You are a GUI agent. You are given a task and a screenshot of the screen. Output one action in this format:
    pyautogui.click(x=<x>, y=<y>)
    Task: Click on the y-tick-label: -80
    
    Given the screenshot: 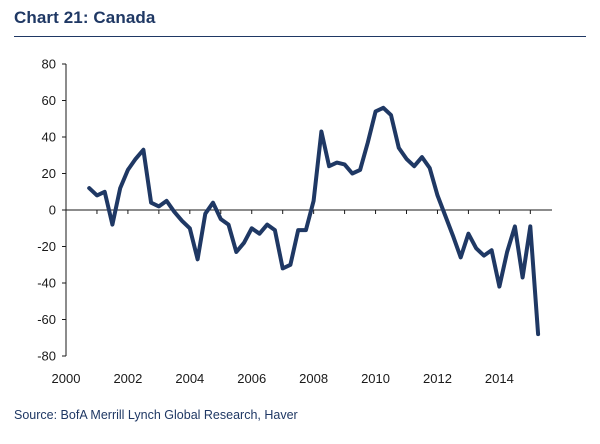 What is the action you would take?
    pyautogui.click(x=46, y=356)
    